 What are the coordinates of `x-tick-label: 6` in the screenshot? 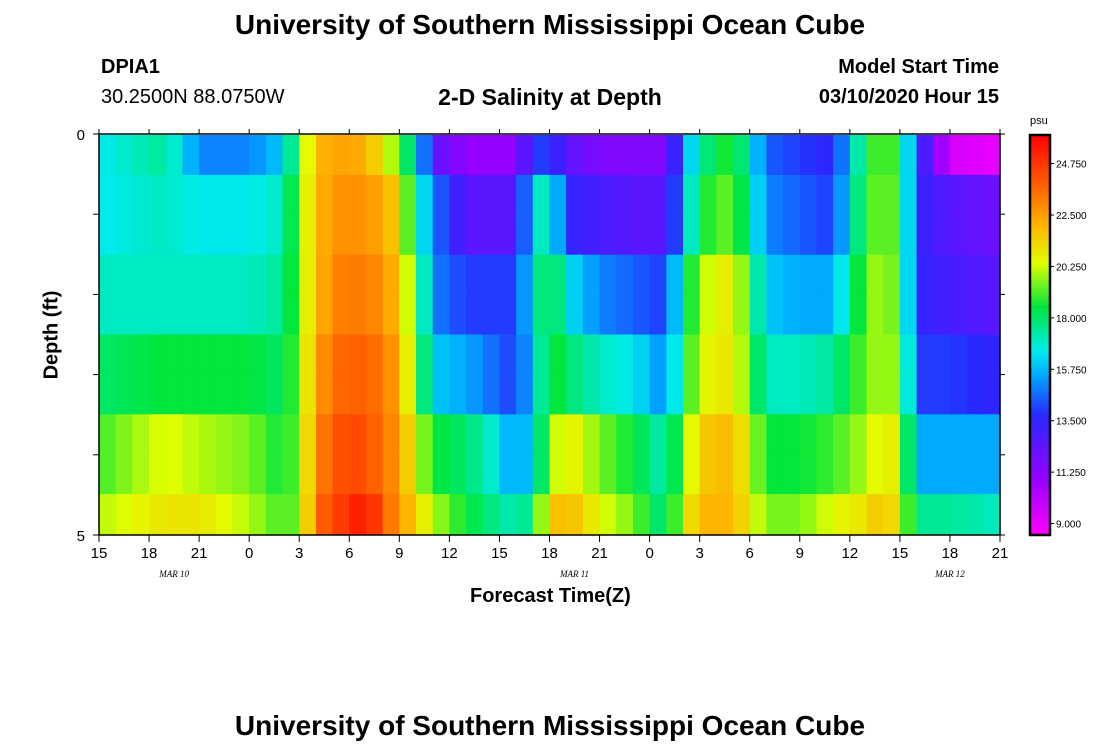 It's located at (750, 553).